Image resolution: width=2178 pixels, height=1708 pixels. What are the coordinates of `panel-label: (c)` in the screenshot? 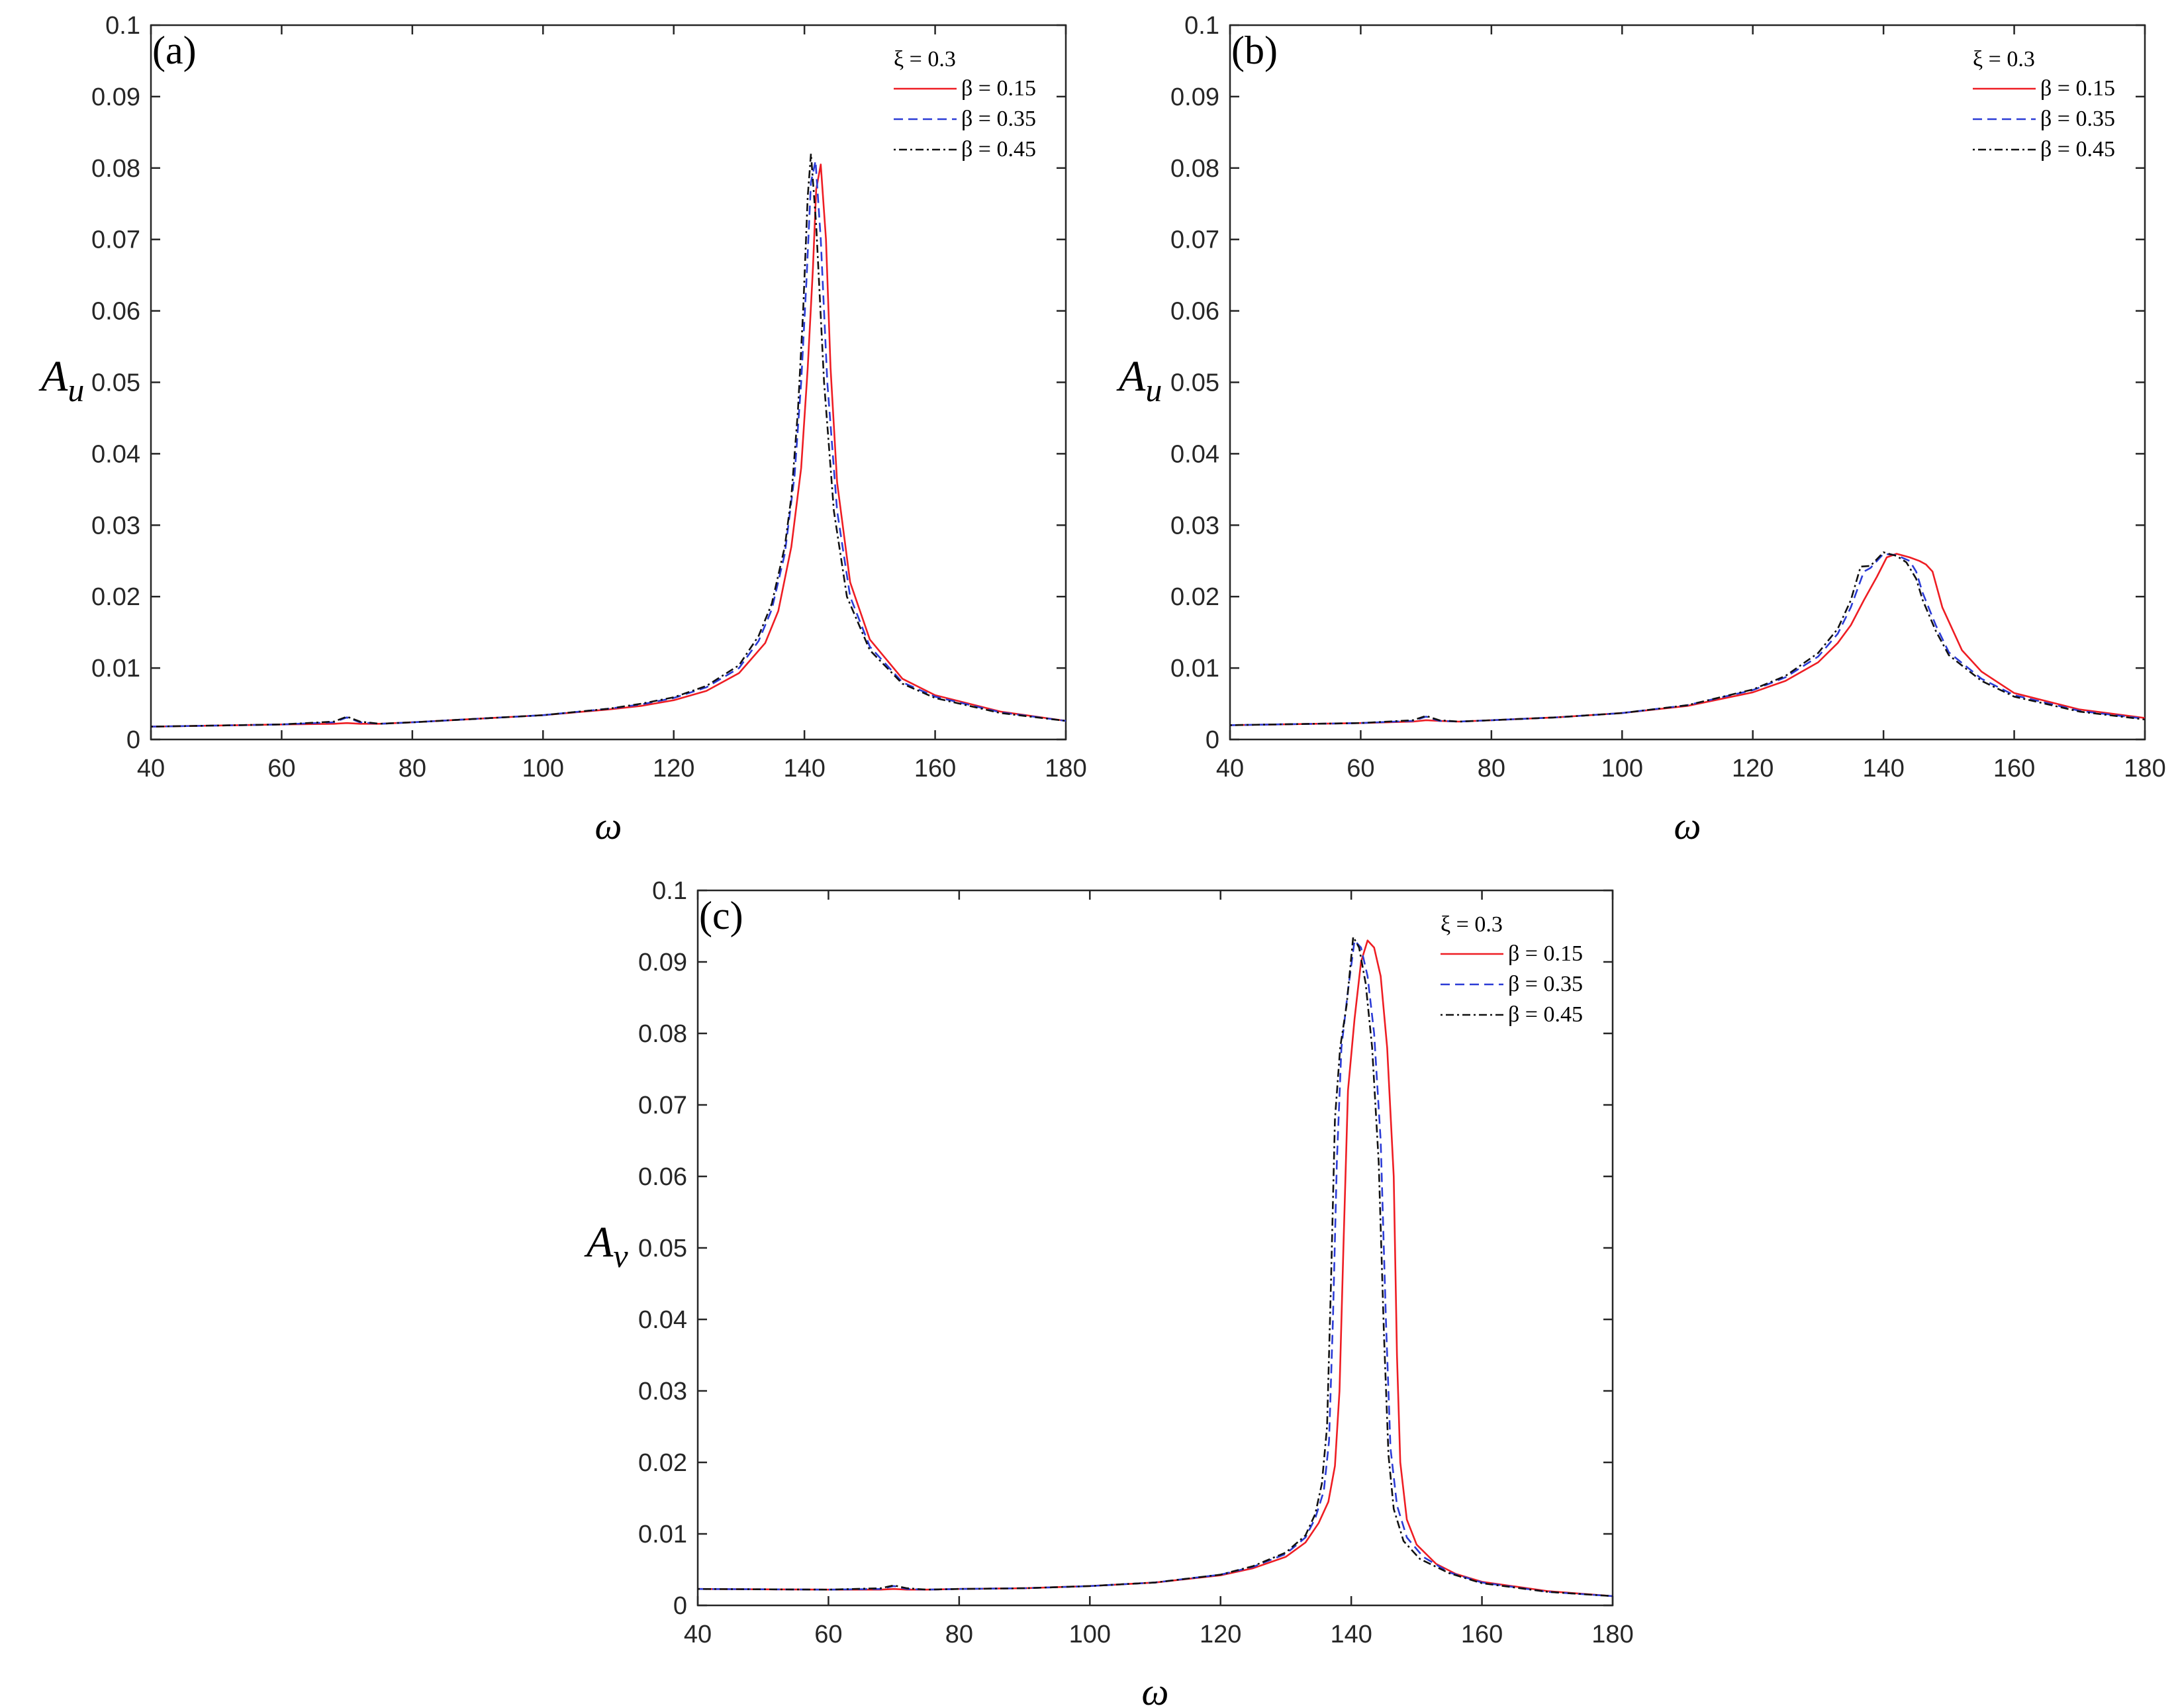 It's located at (721, 915).